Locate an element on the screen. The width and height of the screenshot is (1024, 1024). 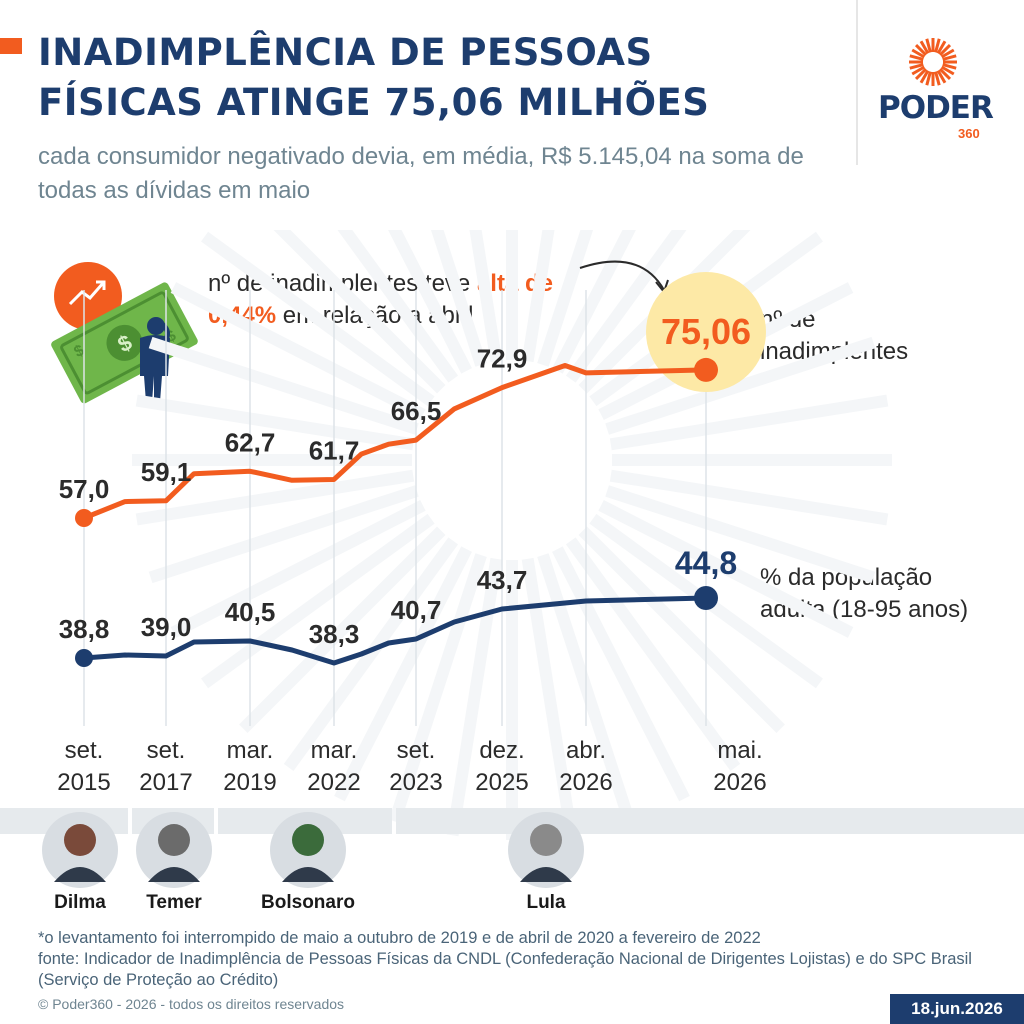
data-label: 66,5 is located at coordinates (416, 411).